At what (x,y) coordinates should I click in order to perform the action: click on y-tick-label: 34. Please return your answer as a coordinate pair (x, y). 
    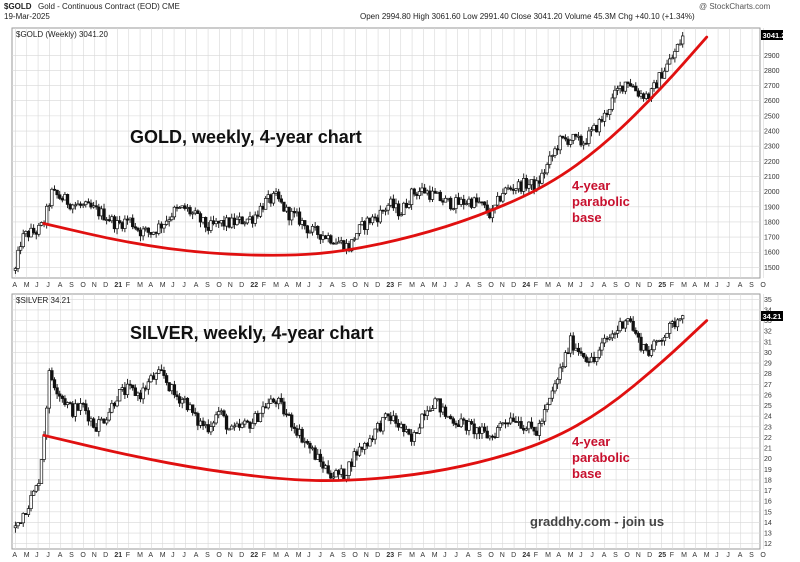
    Looking at the image, I should click on (768, 310).